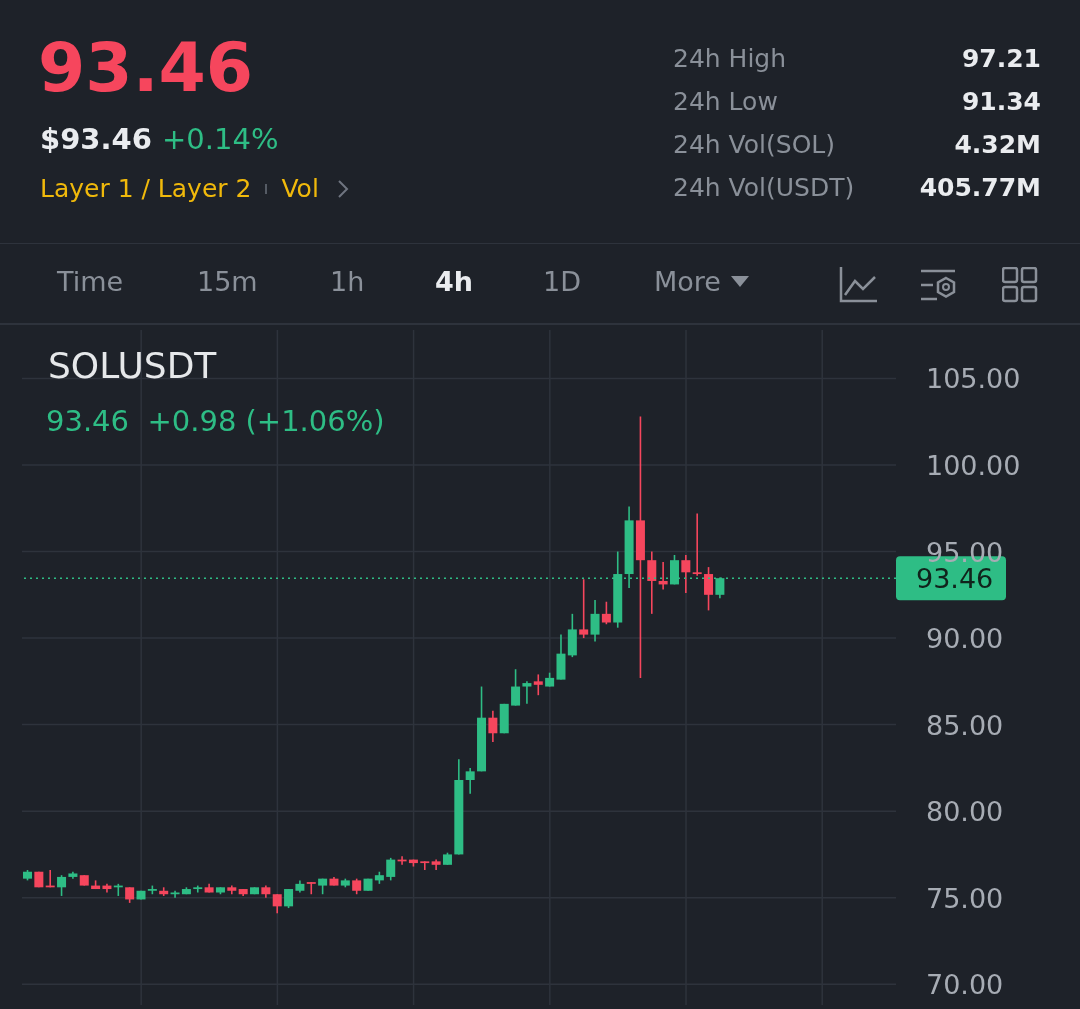  I want to click on text: $93.46, so click(96, 139).